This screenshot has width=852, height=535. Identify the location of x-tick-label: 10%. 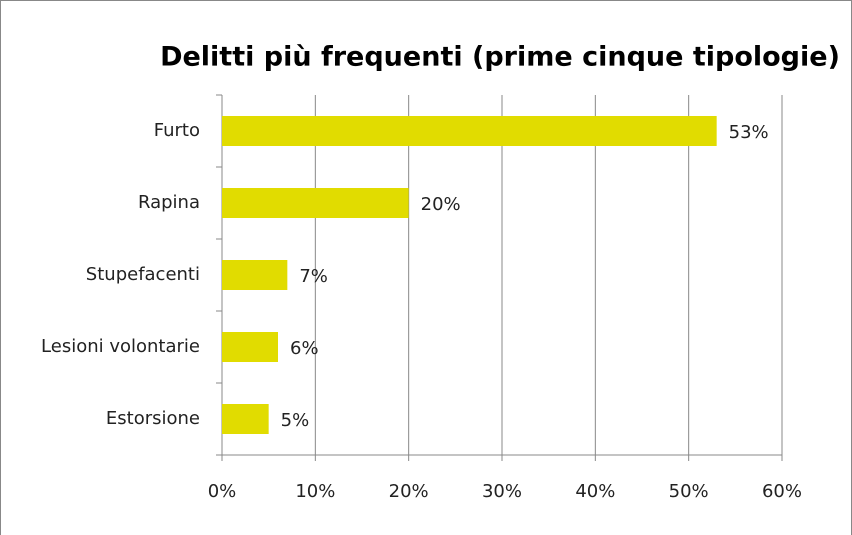
(315, 491).